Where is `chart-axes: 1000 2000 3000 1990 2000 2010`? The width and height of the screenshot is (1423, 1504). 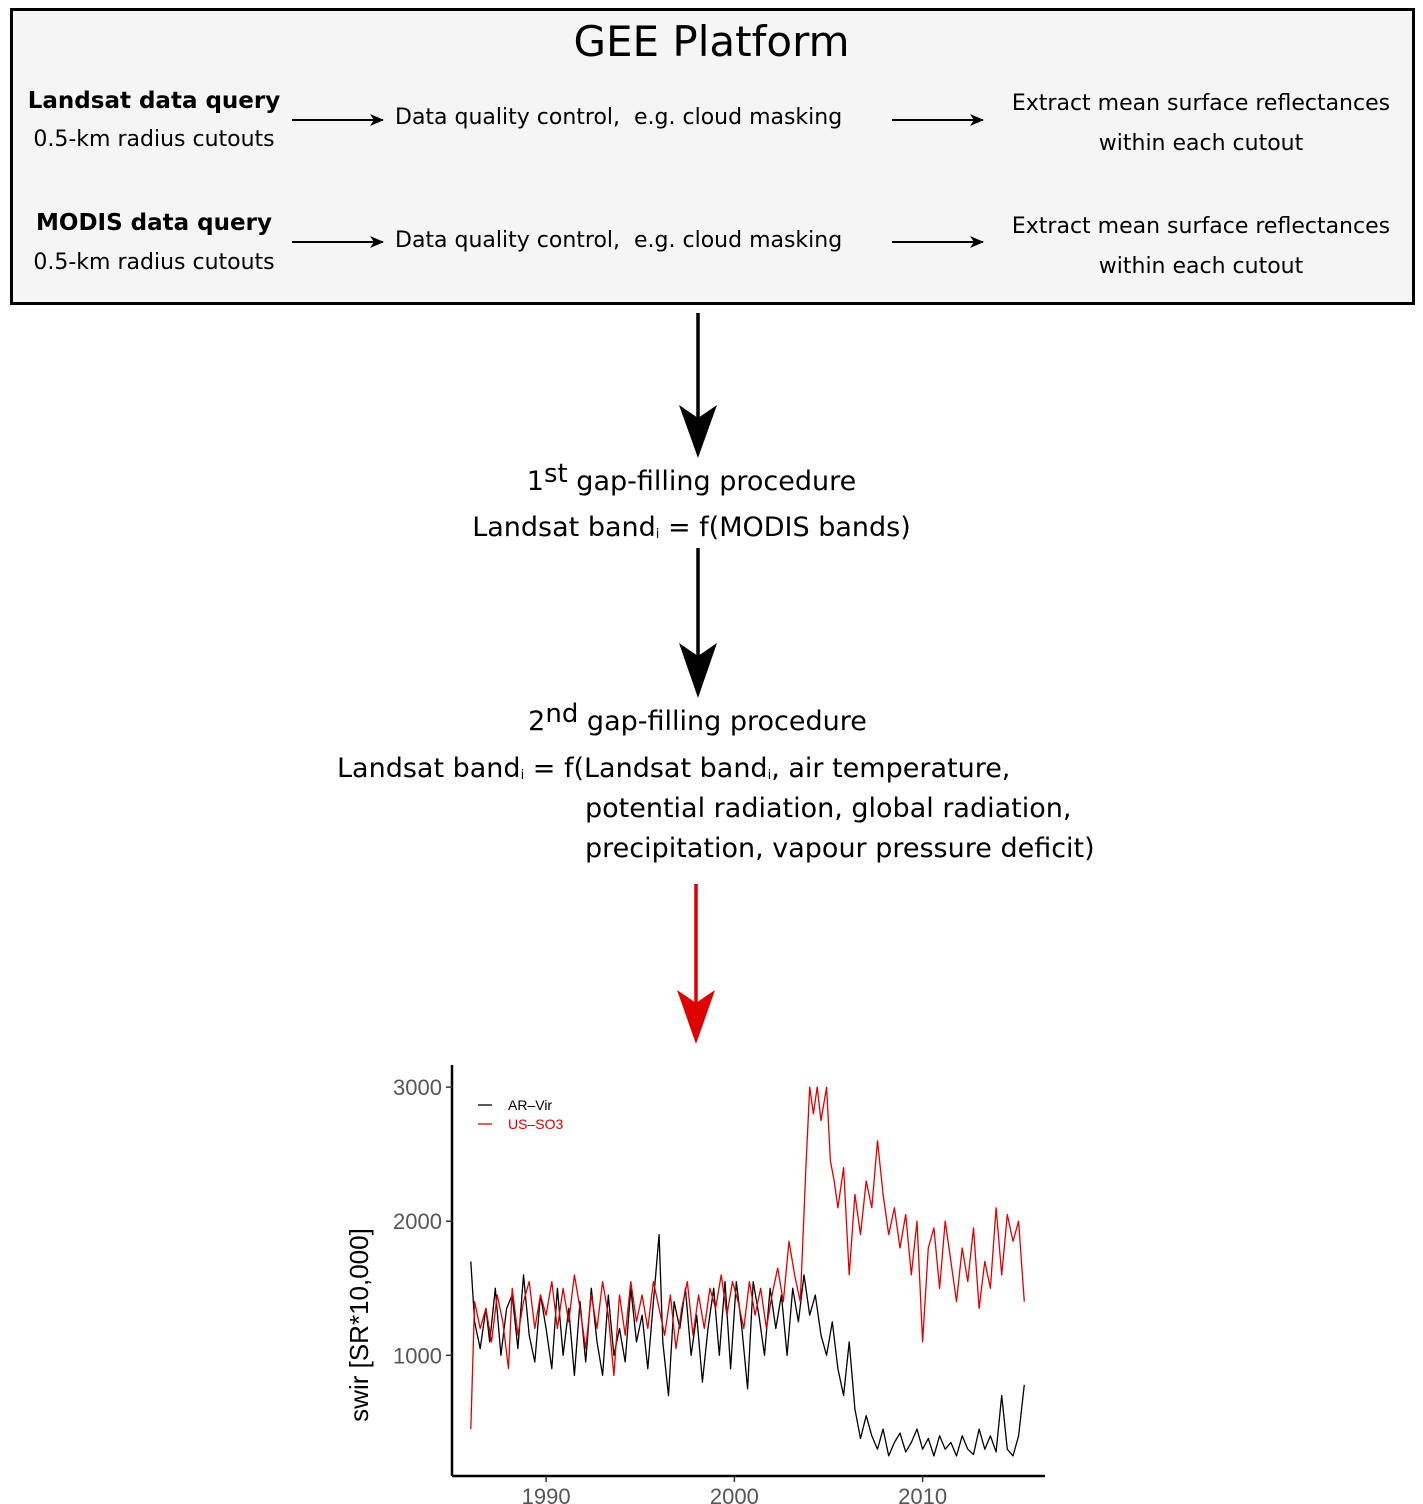
chart-axes: 1000 2000 3000 1990 2000 2010 is located at coordinates (719, 1284).